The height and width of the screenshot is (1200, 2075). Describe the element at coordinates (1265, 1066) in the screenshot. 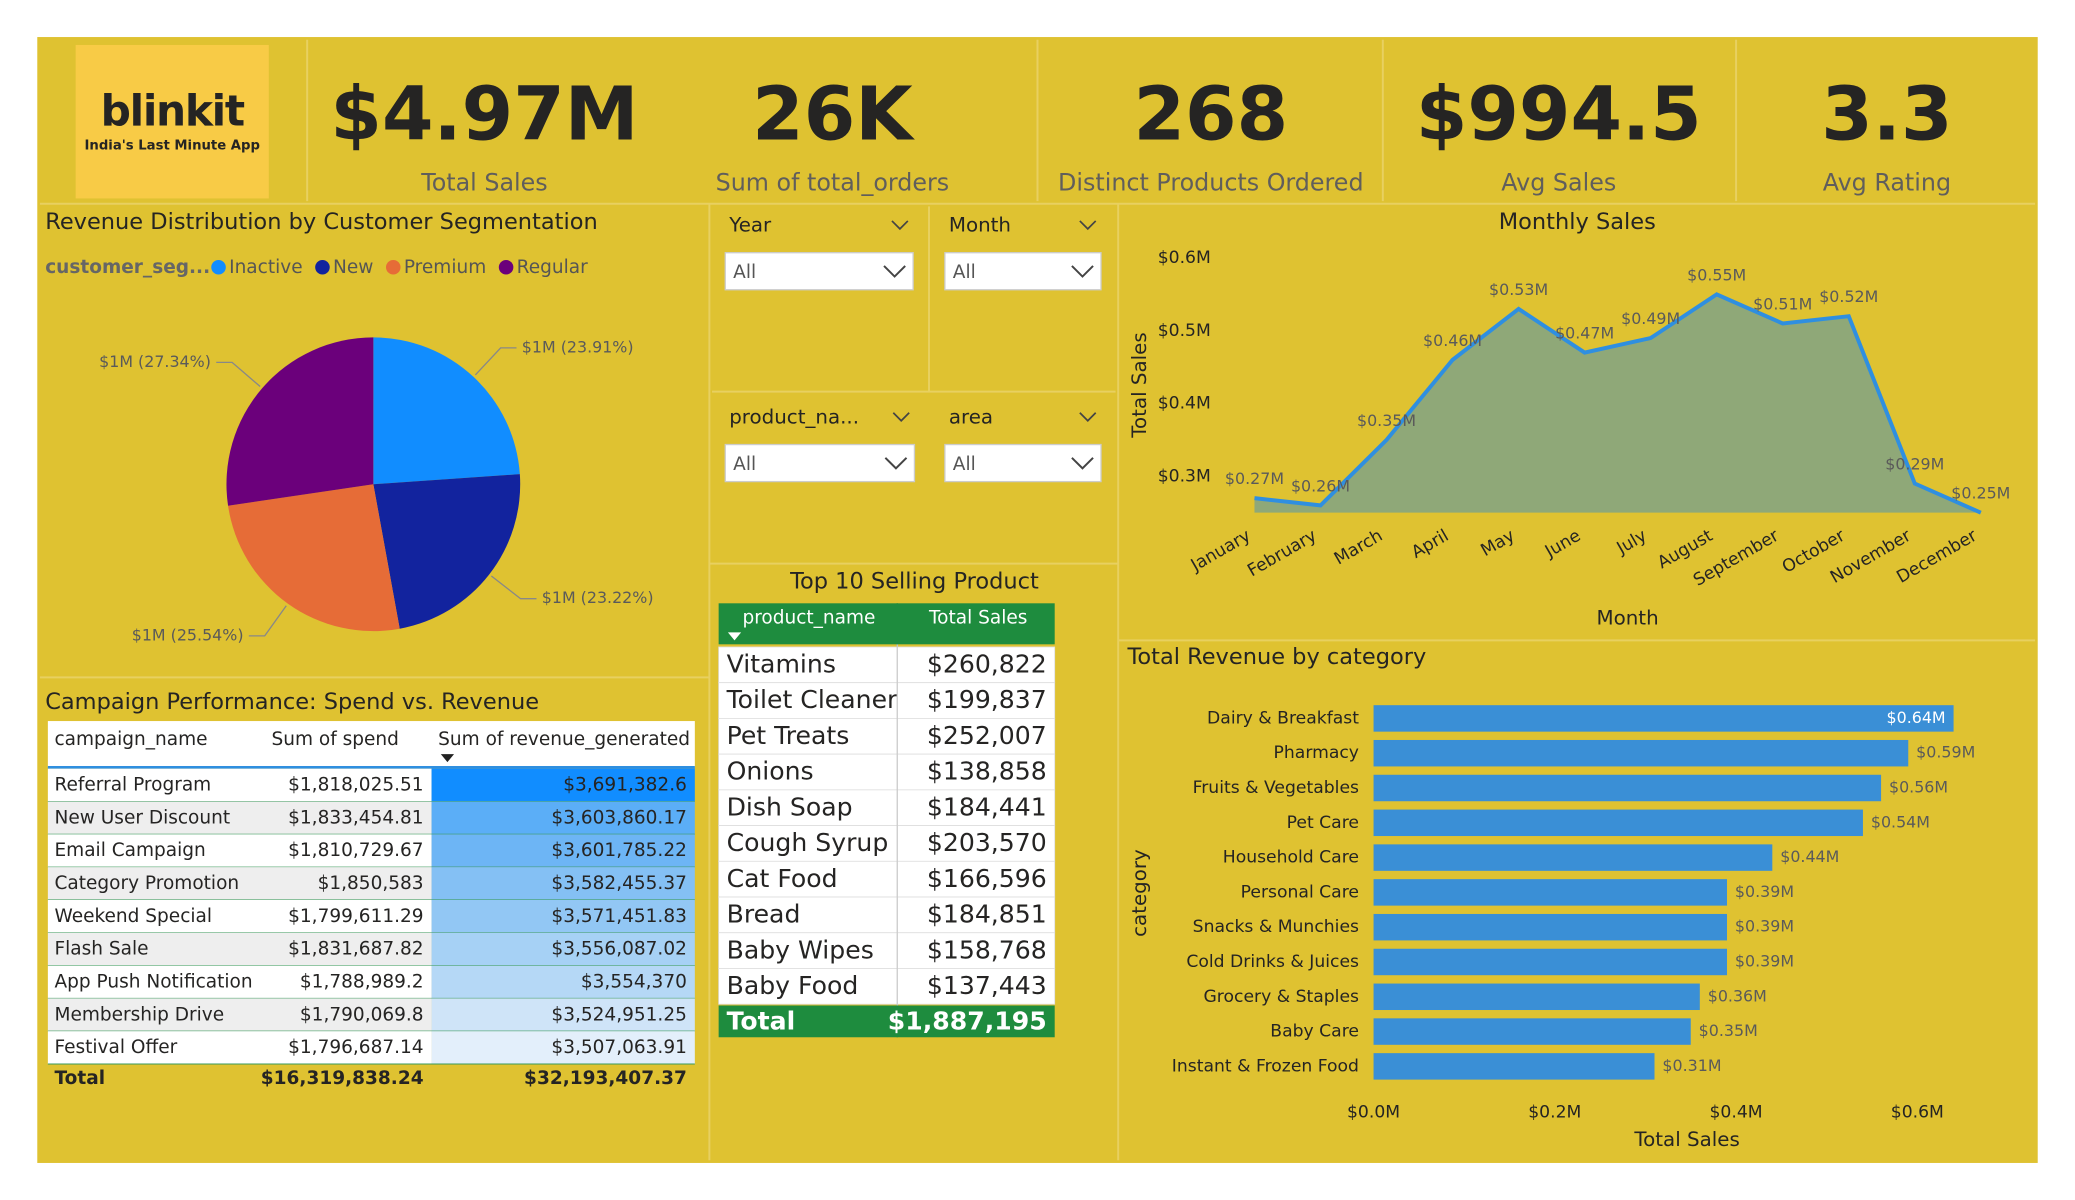

I see `y-tick-label: Instant & Frozen Food` at that location.